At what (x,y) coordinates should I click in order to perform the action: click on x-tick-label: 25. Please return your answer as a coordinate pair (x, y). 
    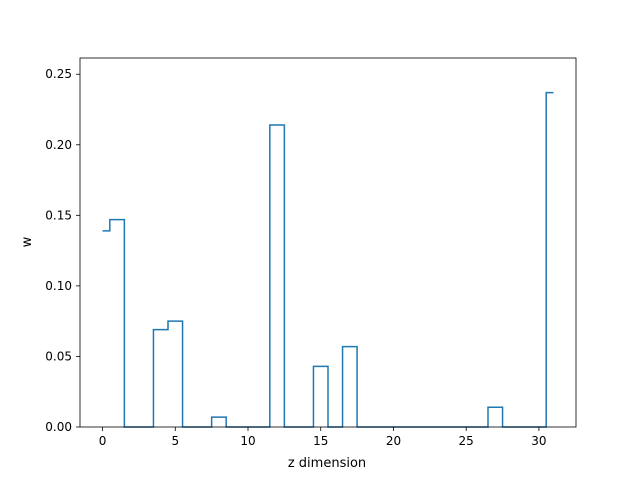
    Looking at the image, I should click on (466, 441).